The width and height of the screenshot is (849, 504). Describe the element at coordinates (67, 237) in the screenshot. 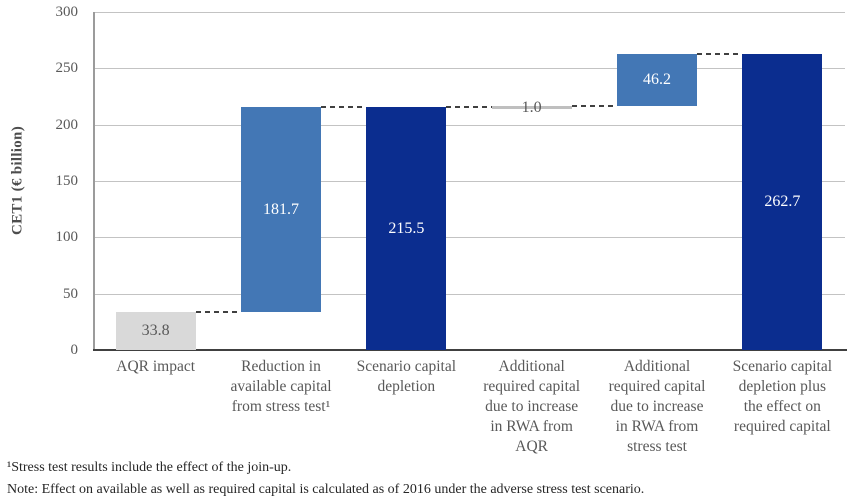

I see `y-tick-label: 100` at that location.